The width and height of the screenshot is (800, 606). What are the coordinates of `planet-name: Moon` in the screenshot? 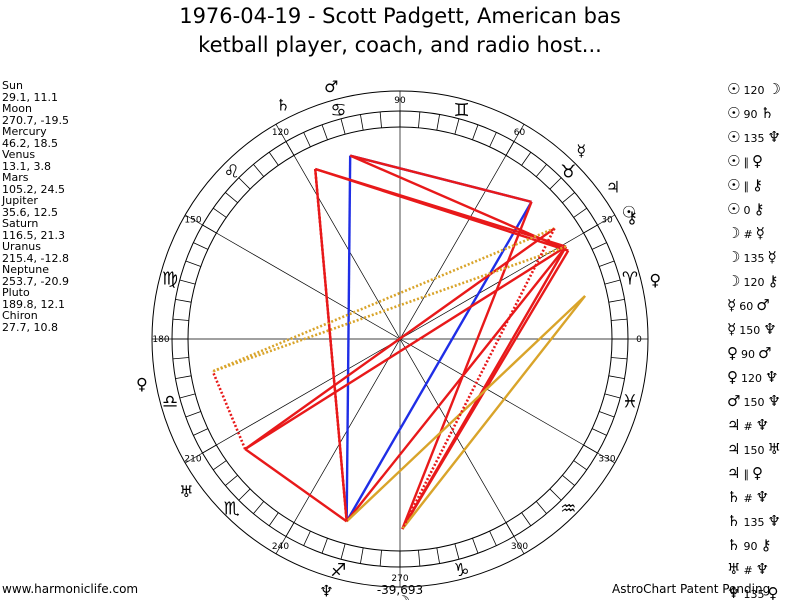 It's located at (17, 108).